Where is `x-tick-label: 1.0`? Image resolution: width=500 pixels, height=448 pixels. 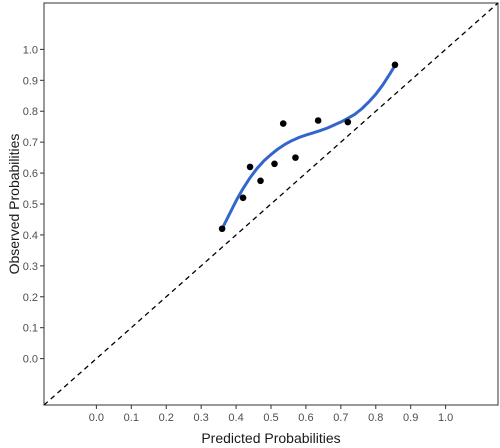
x-tick-label: 1.0 is located at coordinates (445, 418).